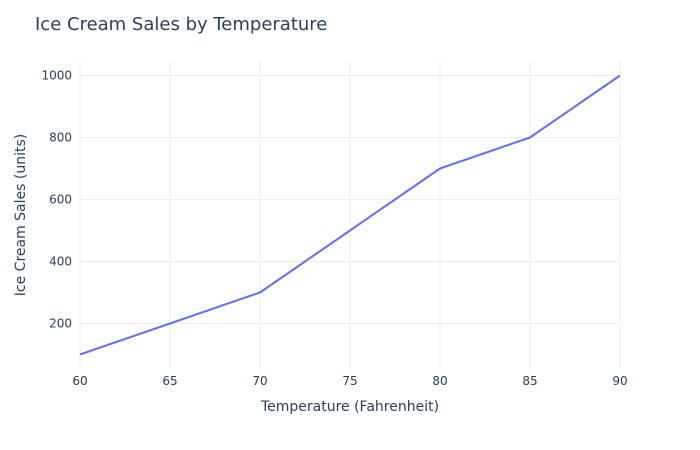 The width and height of the screenshot is (700, 450). What do you see at coordinates (529, 381) in the screenshot?
I see `x-tick-label: 85` at bounding box center [529, 381].